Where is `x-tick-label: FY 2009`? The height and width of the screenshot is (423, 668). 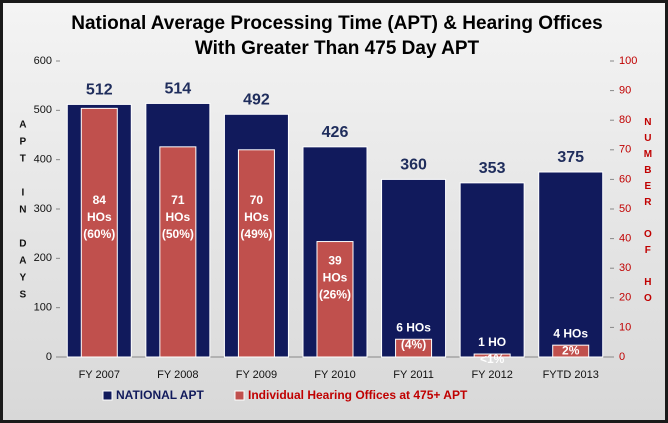
x-tick-label: FY 2009 is located at coordinates (256, 375).